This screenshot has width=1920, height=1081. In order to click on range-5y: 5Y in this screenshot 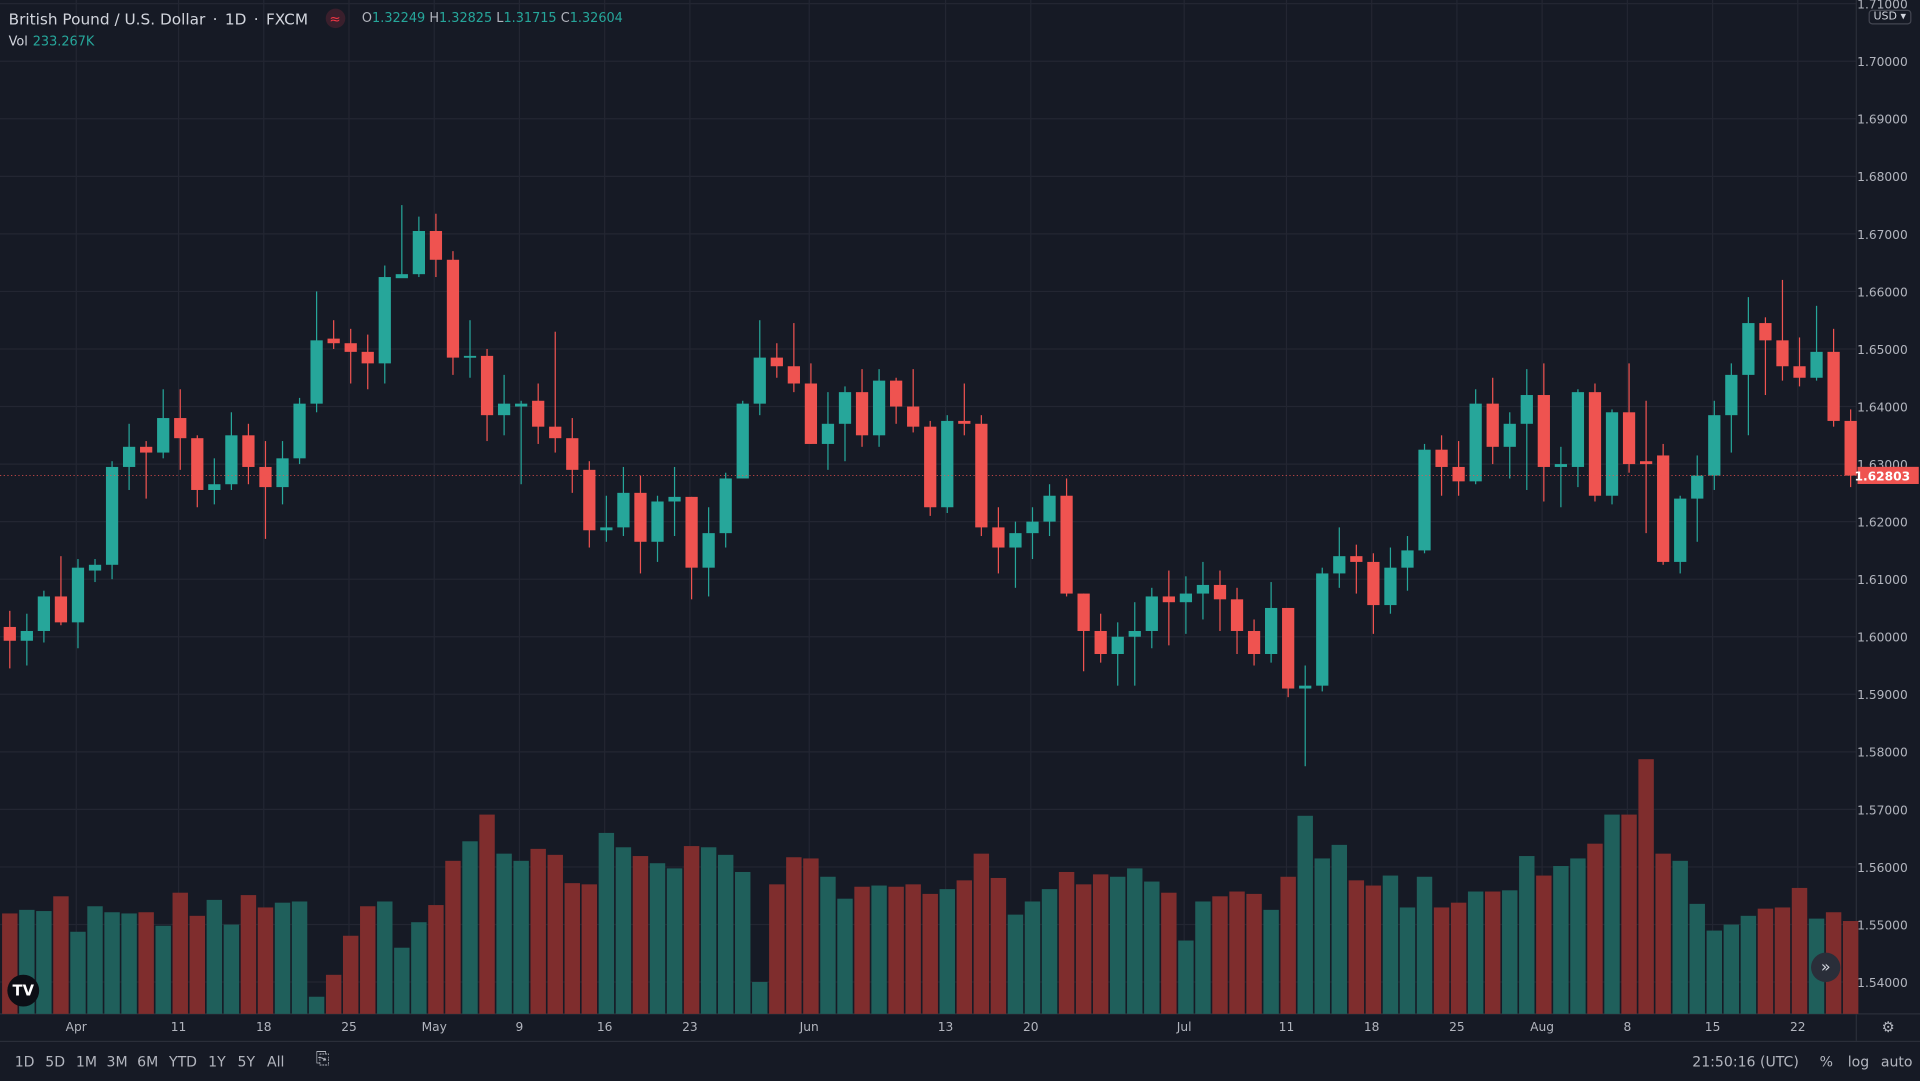, I will do `click(246, 1062)`.